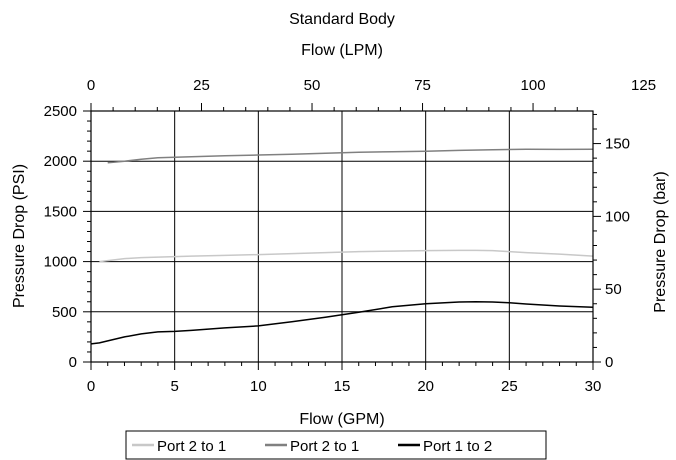 This screenshot has width=676, height=460. What do you see at coordinates (258, 386) in the screenshot?
I see `x-tick-label: 10` at bounding box center [258, 386].